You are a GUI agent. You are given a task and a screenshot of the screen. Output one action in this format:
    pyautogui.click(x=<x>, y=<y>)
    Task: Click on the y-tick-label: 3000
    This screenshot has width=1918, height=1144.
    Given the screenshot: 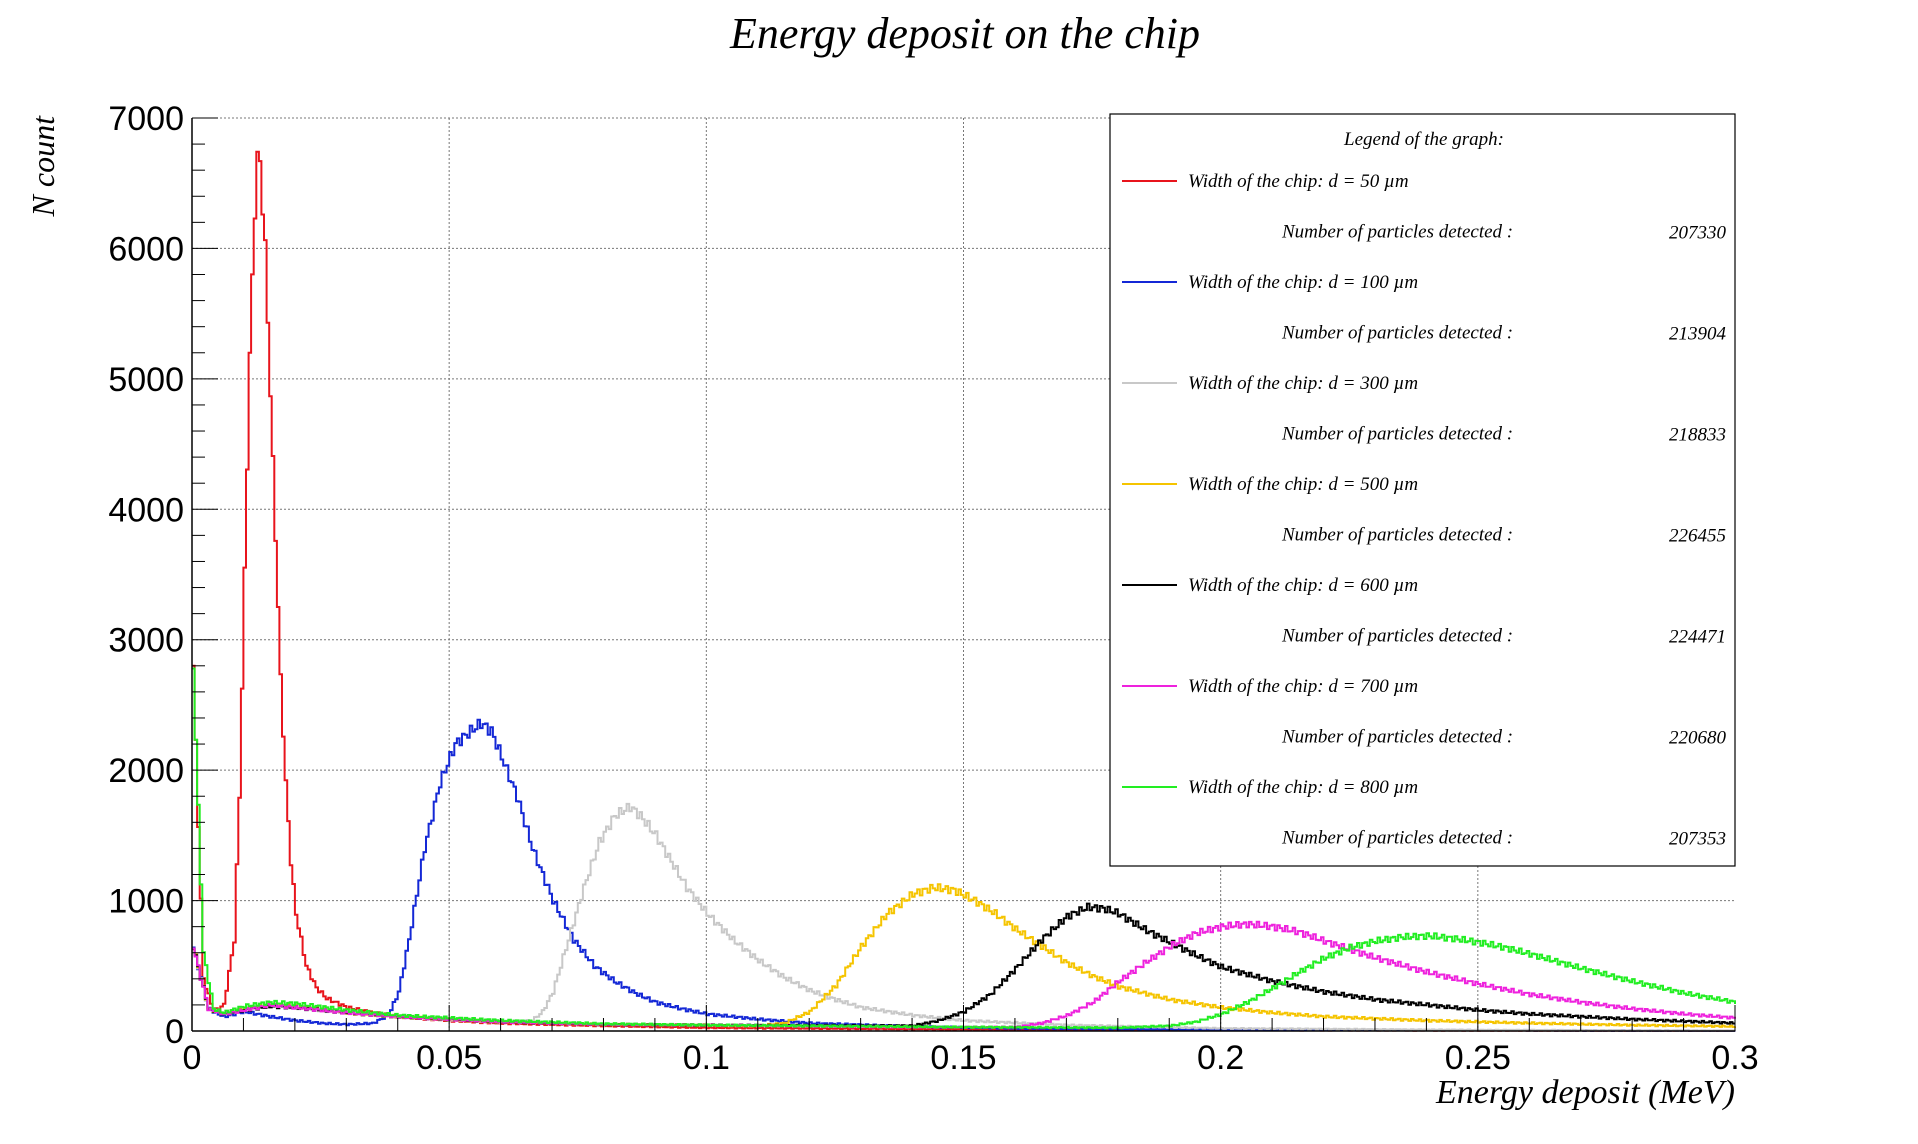 What is the action you would take?
    pyautogui.click(x=146, y=641)
    